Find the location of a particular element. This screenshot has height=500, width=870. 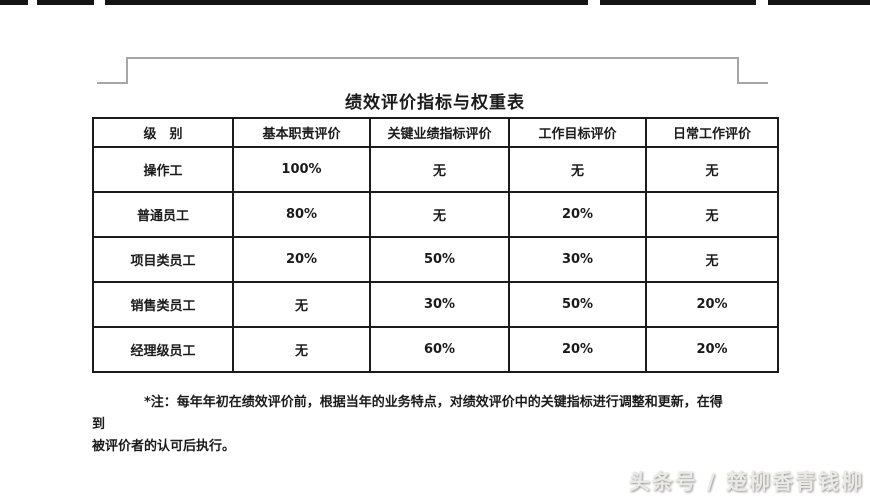

value-cell: 100% is located at coordinates (301, 169).